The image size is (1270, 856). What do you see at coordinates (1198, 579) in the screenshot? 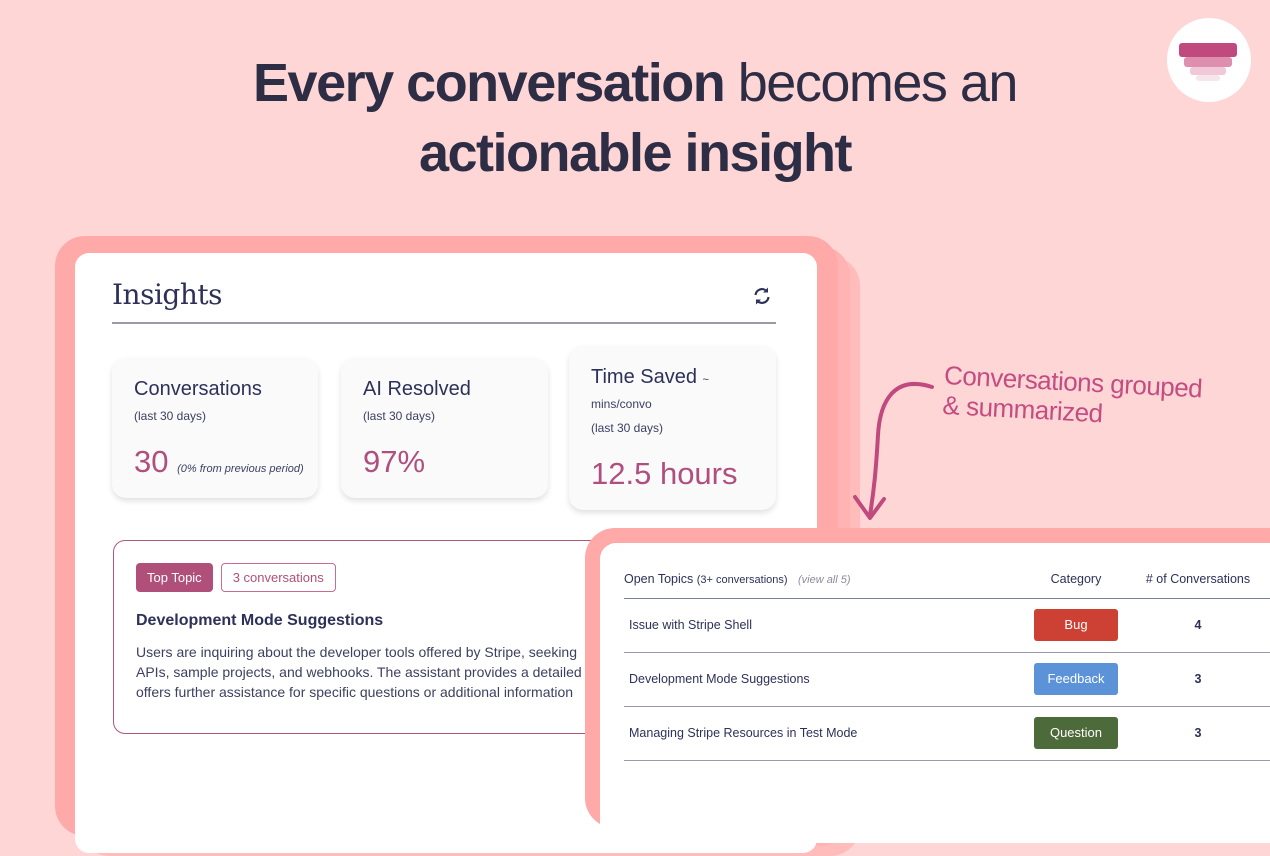
I see `column-header-count: # of Conversations` at bounding box center [1198, 579].